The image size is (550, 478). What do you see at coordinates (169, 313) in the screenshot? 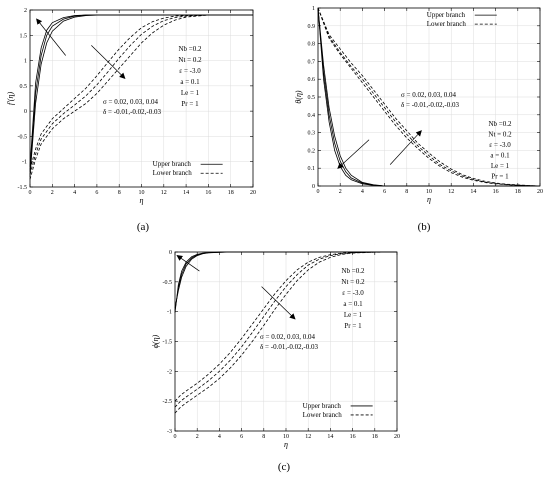
I see `y-tick-label: -1` at bounding box center [169, 313].